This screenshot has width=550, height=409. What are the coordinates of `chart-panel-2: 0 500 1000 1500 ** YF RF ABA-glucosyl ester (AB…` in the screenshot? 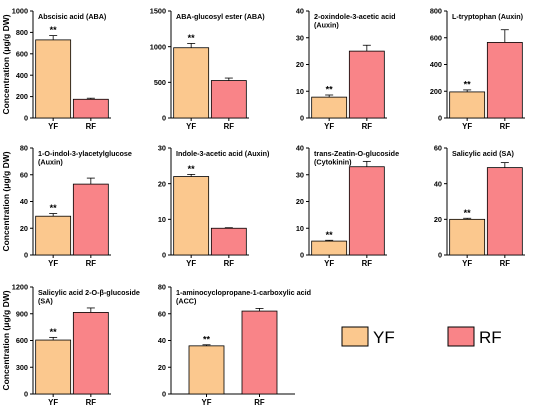 It's located at (207, 69).